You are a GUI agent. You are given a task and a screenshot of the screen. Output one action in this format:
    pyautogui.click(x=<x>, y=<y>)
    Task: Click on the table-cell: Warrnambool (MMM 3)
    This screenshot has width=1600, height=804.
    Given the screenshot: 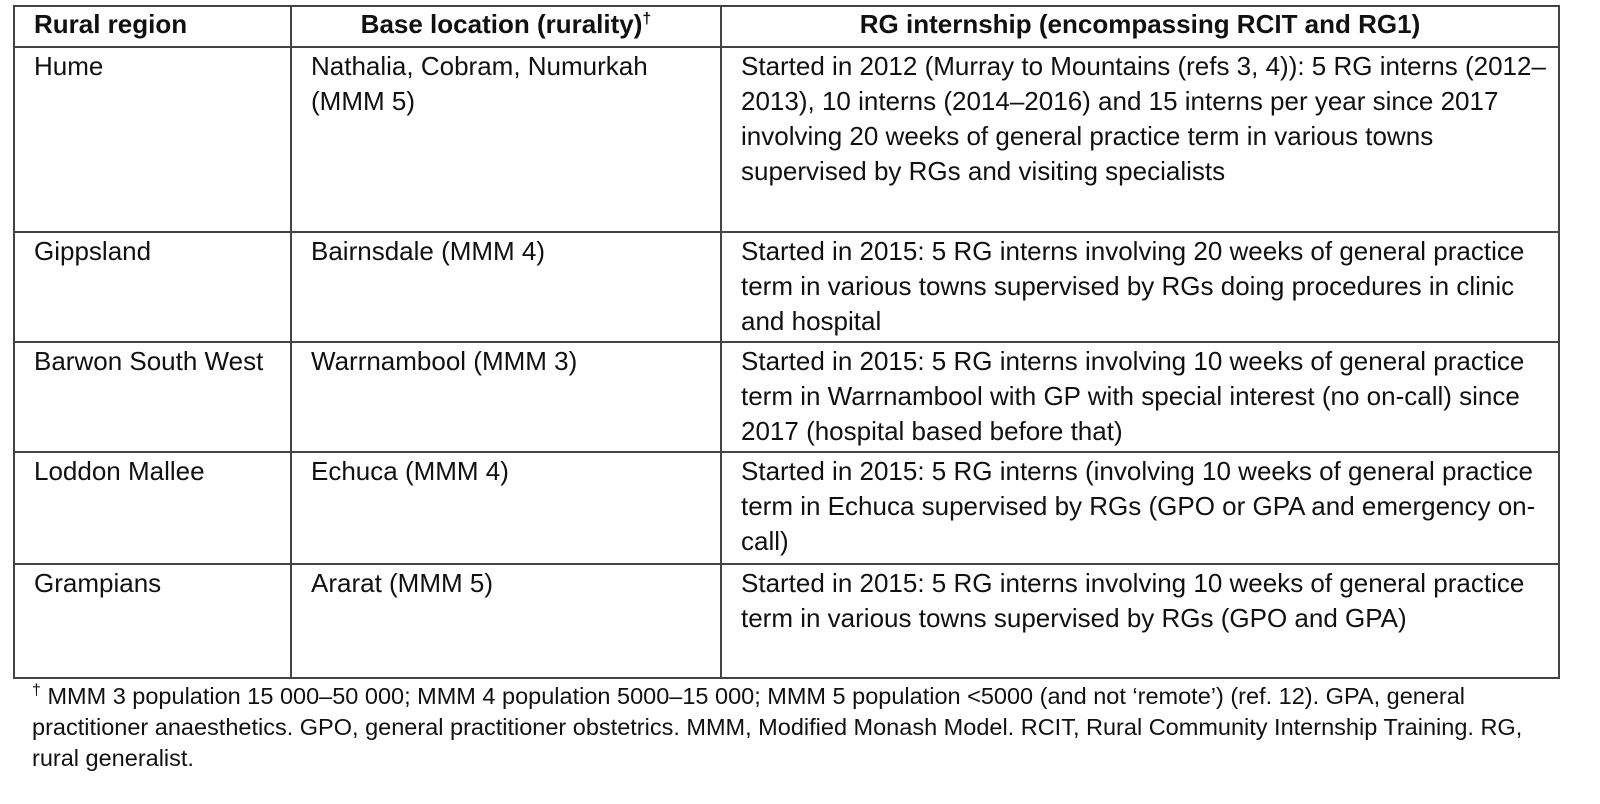 What is the action you would take?
    pyautogui.click(x=506, y=397)
    